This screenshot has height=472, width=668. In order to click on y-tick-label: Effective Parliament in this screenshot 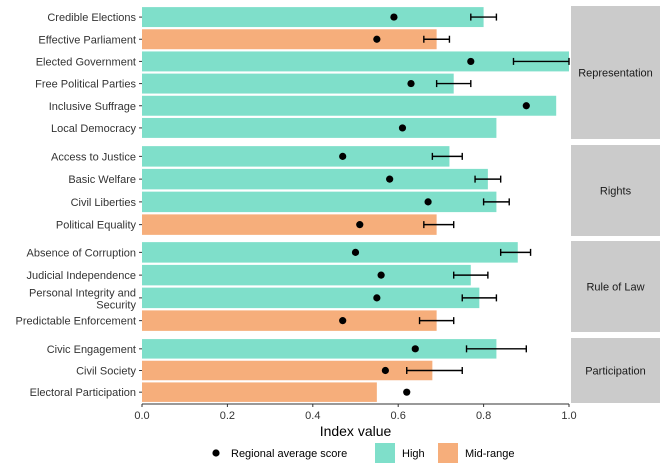, I will do `click(87, 40)`.